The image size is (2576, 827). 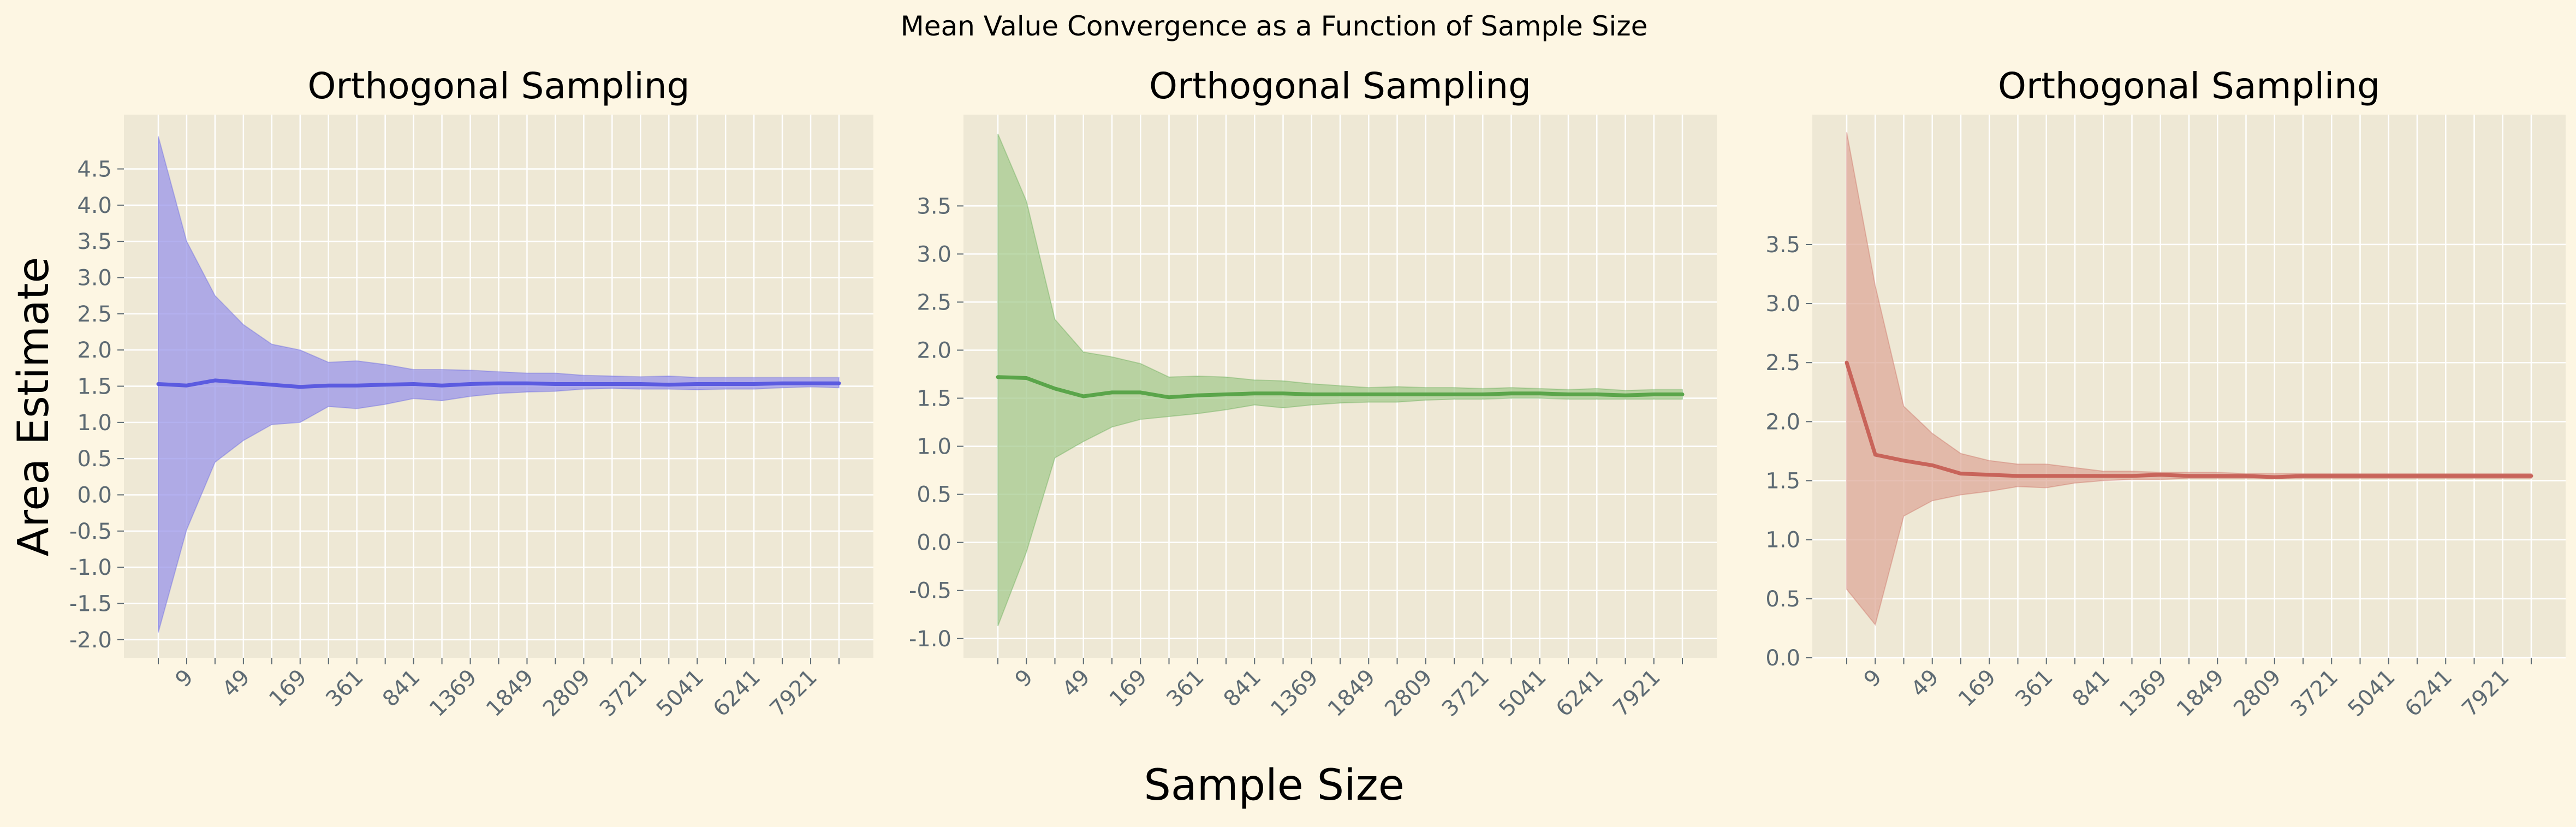 What do you see at coordinates (1340, 86) in the screenshot?
I see `panel-title-middle: Orthogonal Sampling` at bounding box center [1340, 86].